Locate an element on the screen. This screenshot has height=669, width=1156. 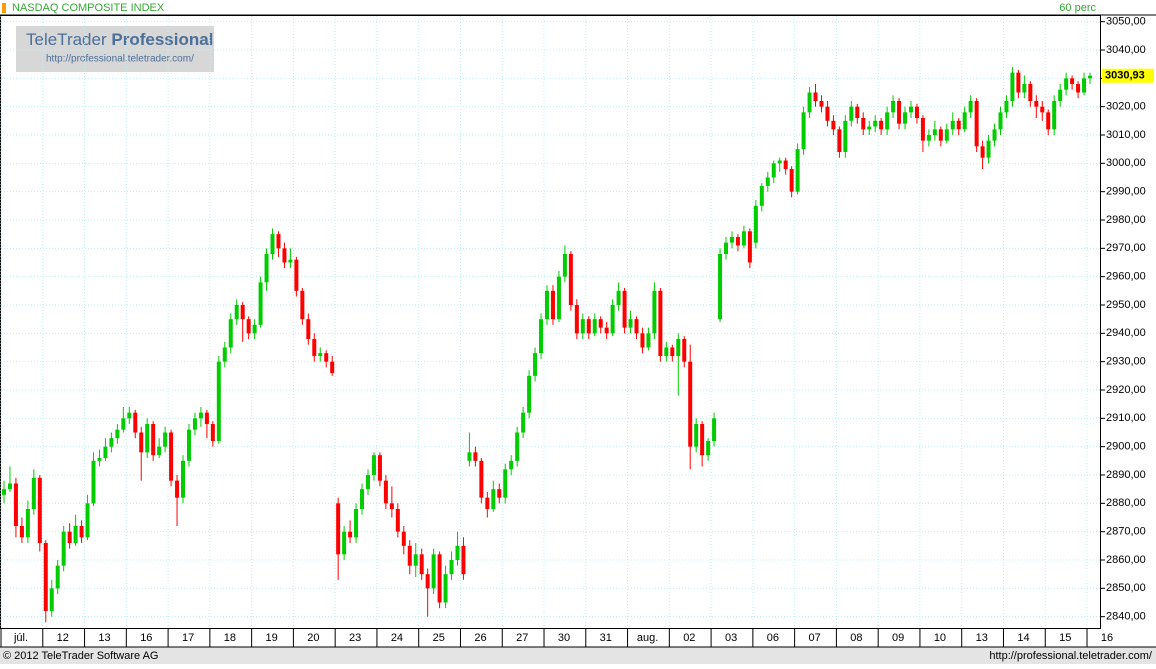
x-tick-label: 17 is located at coordinates (188, 638).